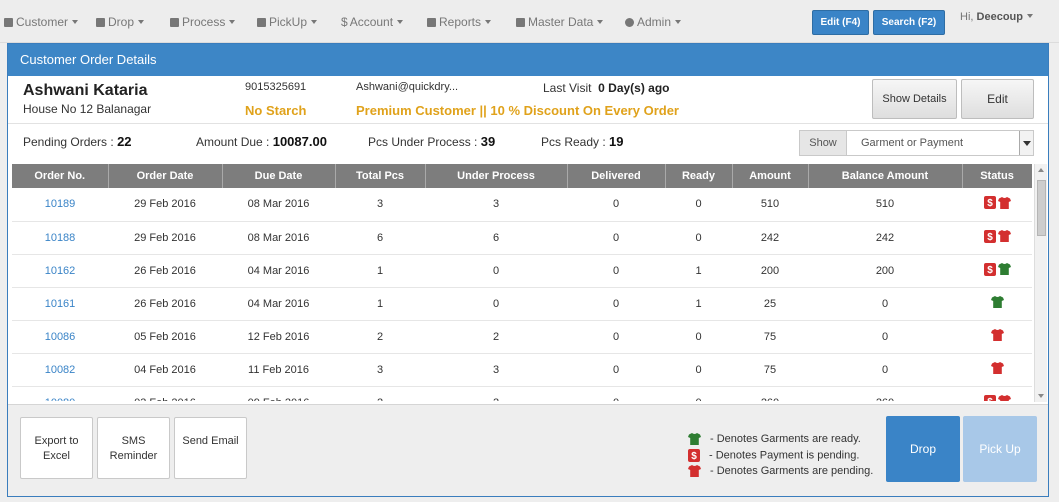 The width and height of the screenshot is (1059, 502). I want to click on amount-due-stat: Amount Due : 10087.00, so click(261, 141).